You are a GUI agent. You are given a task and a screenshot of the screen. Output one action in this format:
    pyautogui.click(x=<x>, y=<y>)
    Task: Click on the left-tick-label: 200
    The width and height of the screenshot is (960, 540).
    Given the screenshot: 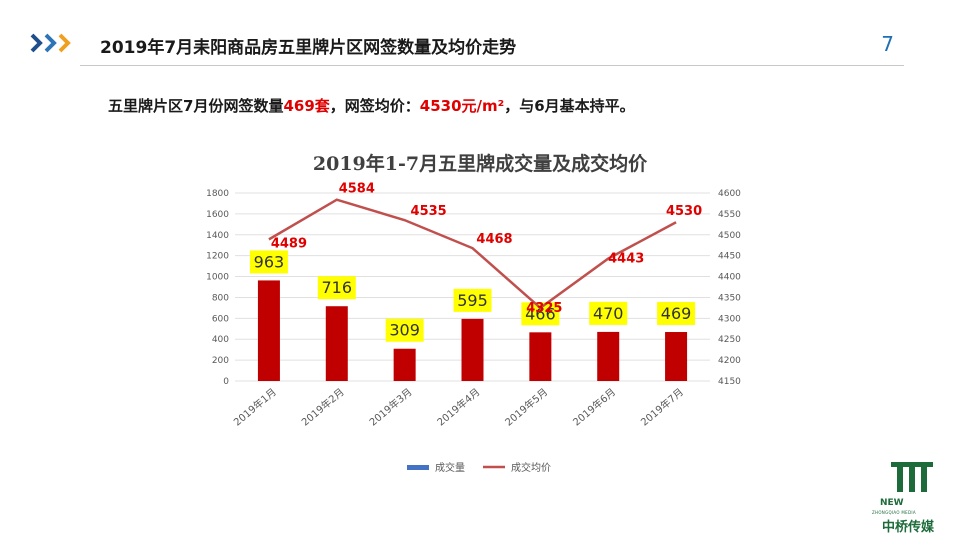 What is the action you would take?
    pyautogui.click(x=220, y=361)
    